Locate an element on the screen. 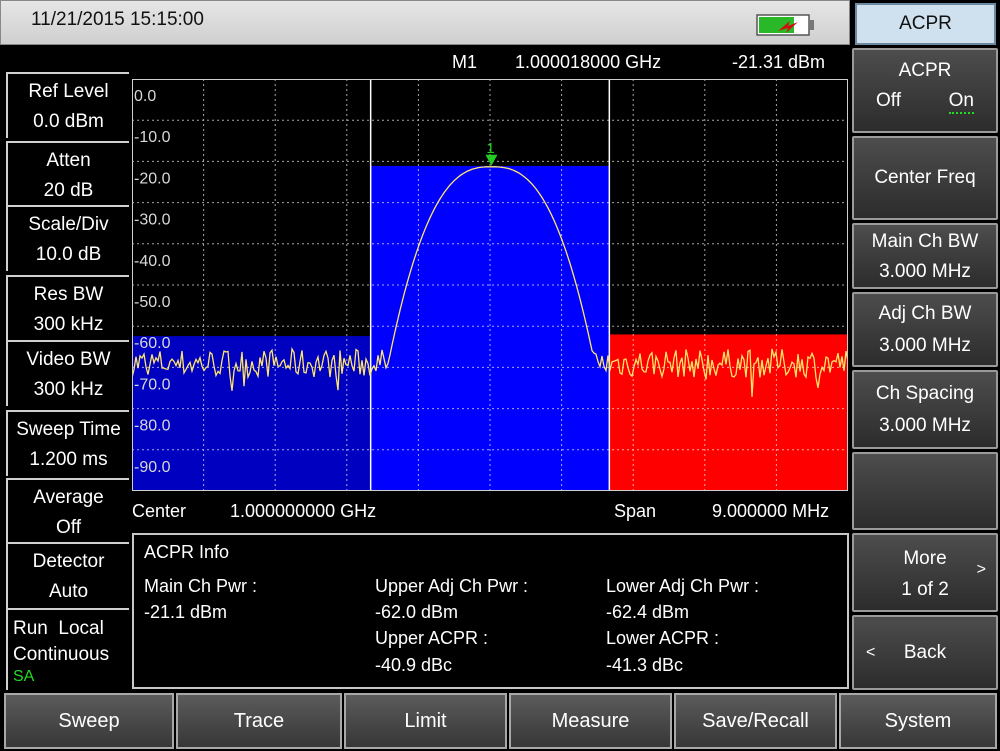 The width and height of the screenshot is (1000, 751). y-tick-label: -20.0 is located at coordinates (152, 178).